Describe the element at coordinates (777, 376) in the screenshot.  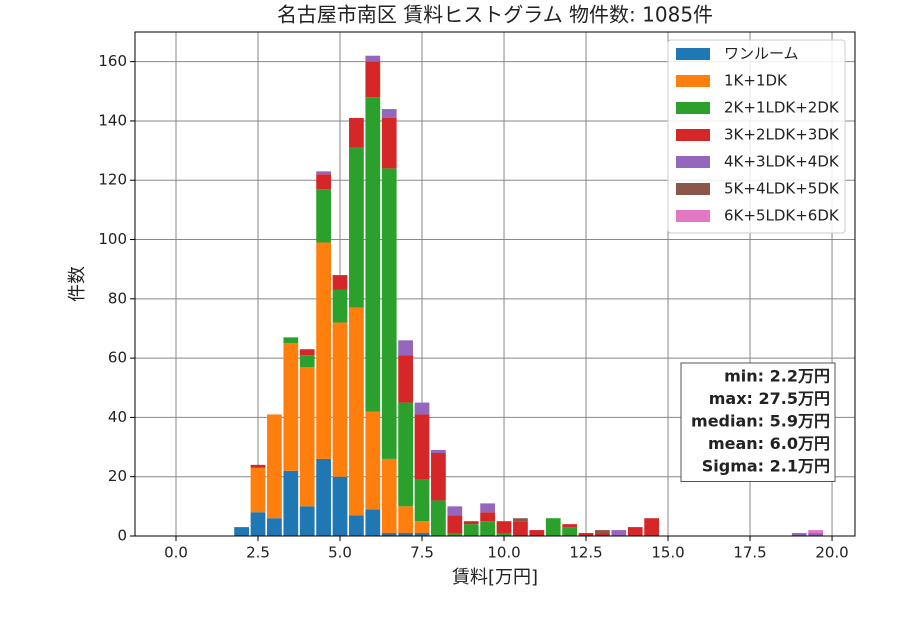
I see `stats-text: min: 2.2万円` at that location.